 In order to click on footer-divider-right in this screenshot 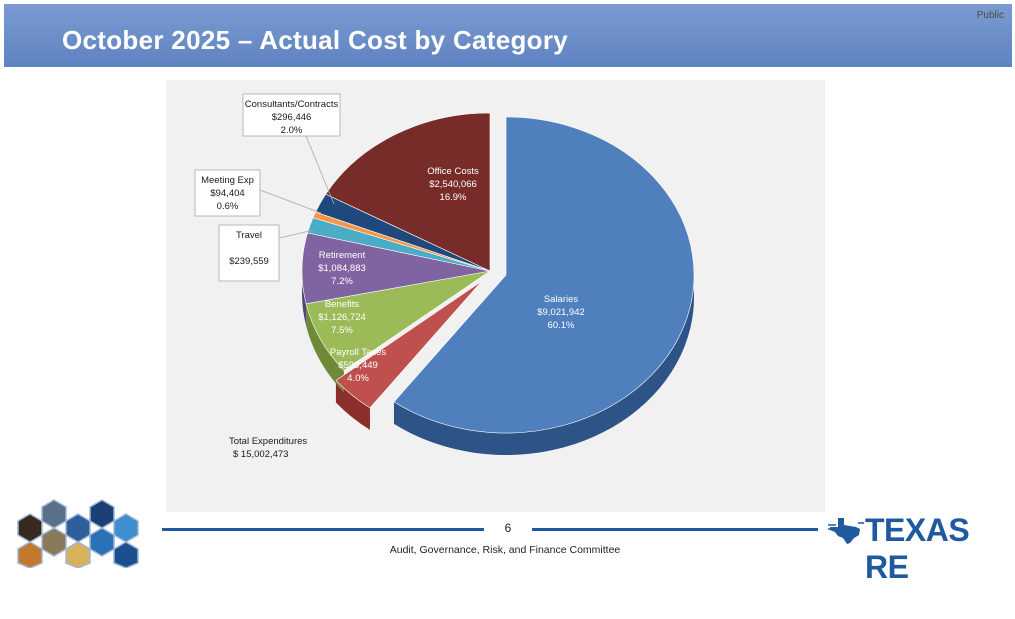, I will do `click(675, 529)`.